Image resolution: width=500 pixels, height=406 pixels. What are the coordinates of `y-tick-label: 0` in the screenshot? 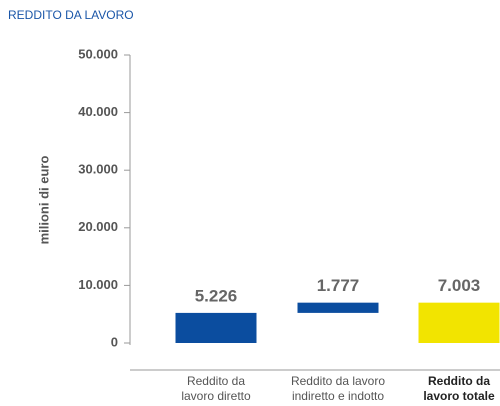 It's located at (114, 341).